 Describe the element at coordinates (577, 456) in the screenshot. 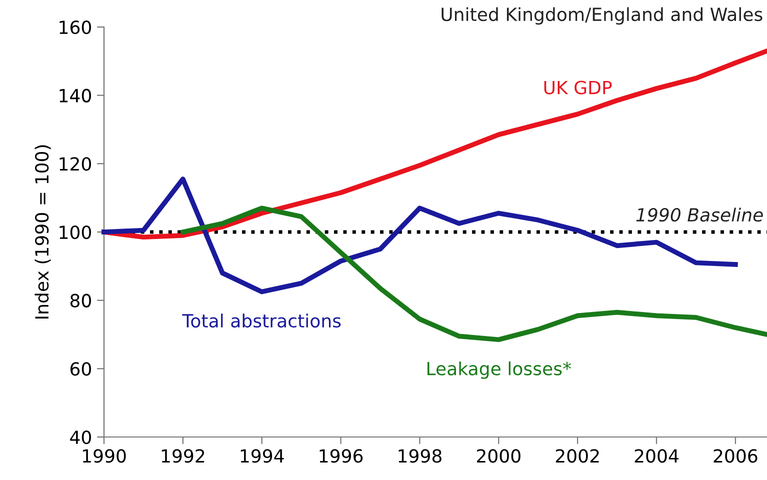

I see `x-tick-label: 2002` at that location.